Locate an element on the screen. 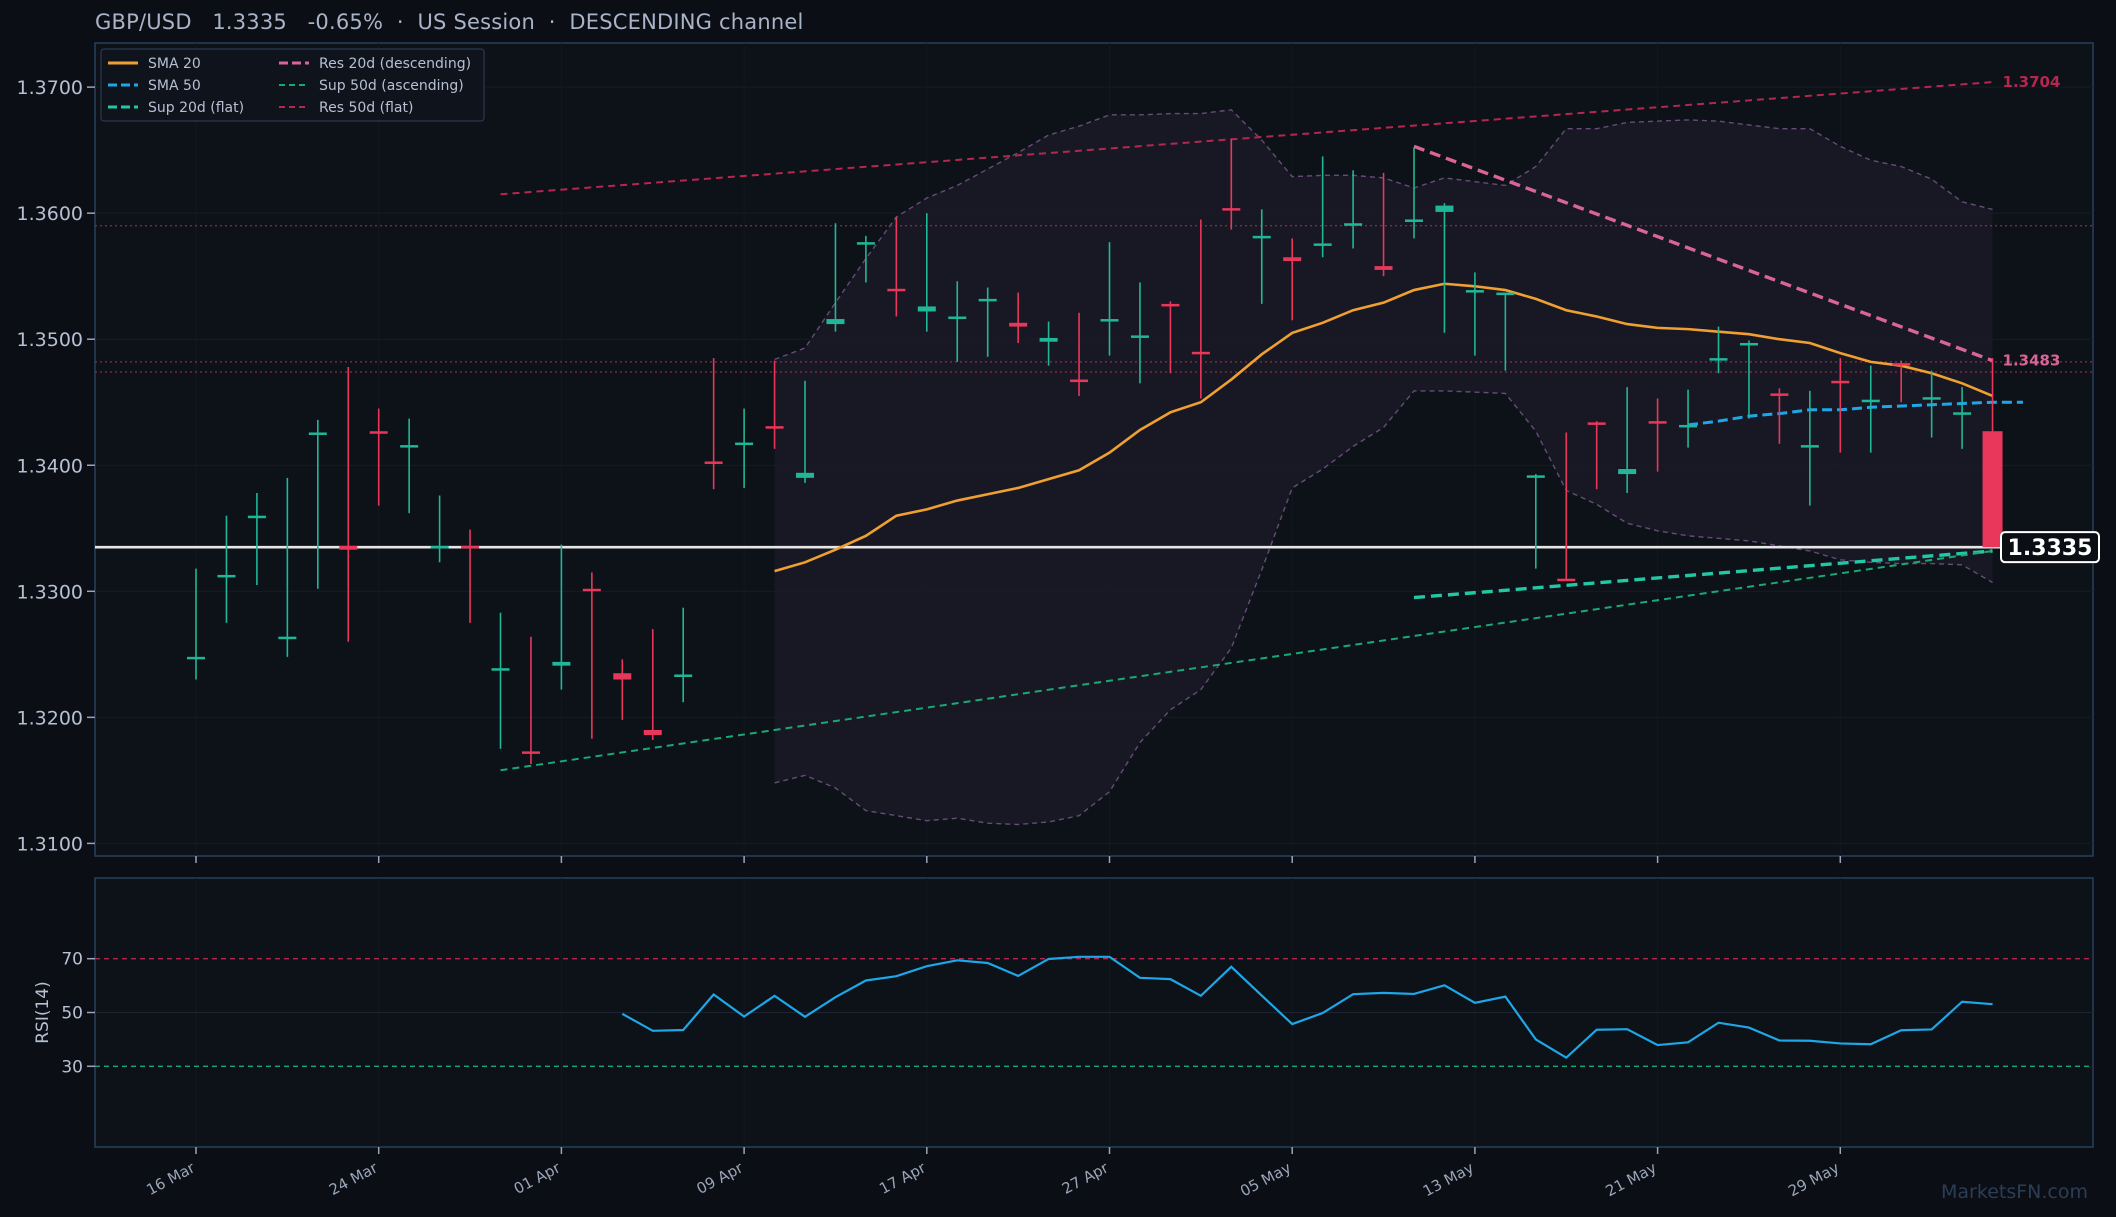  legend-label: Sup 20d (flat) is located at coordinates (196, 108).